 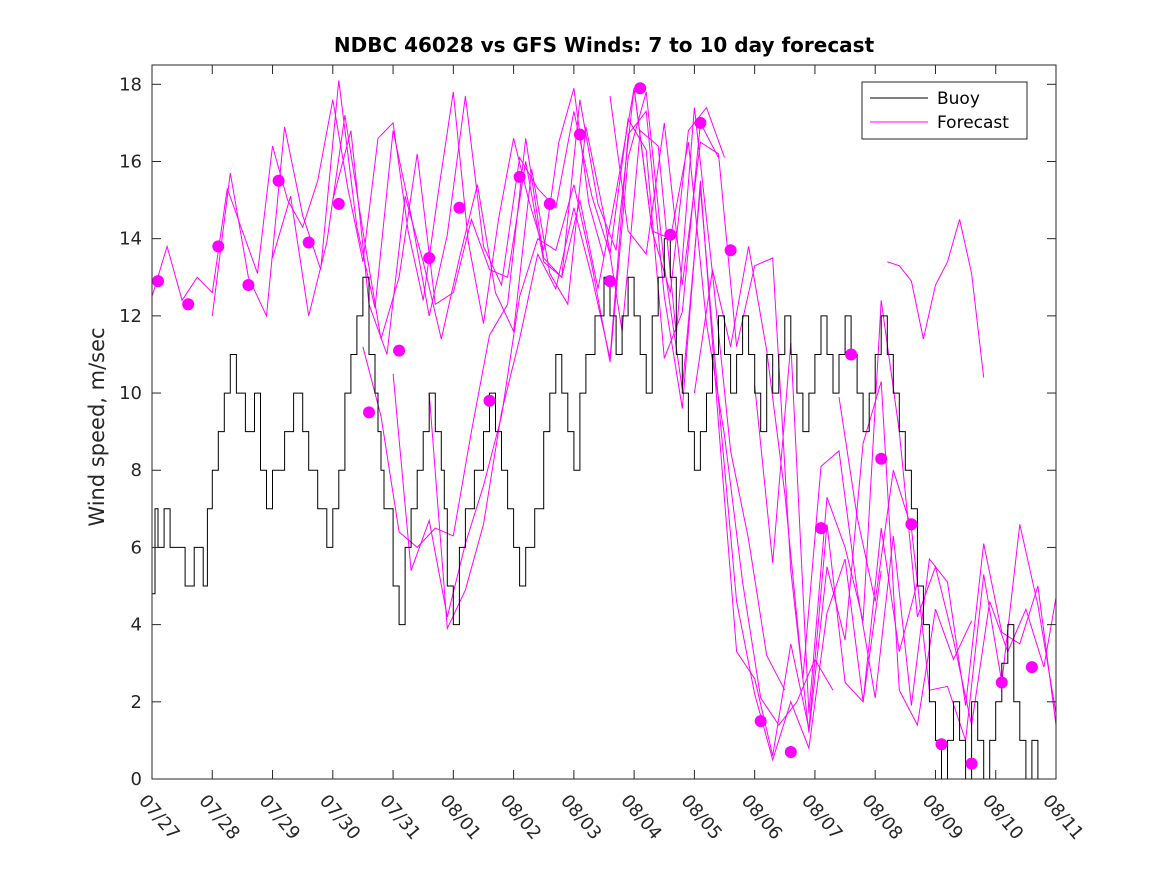 I want to click on y-tick-label: 0, so click(x=136, y=779).